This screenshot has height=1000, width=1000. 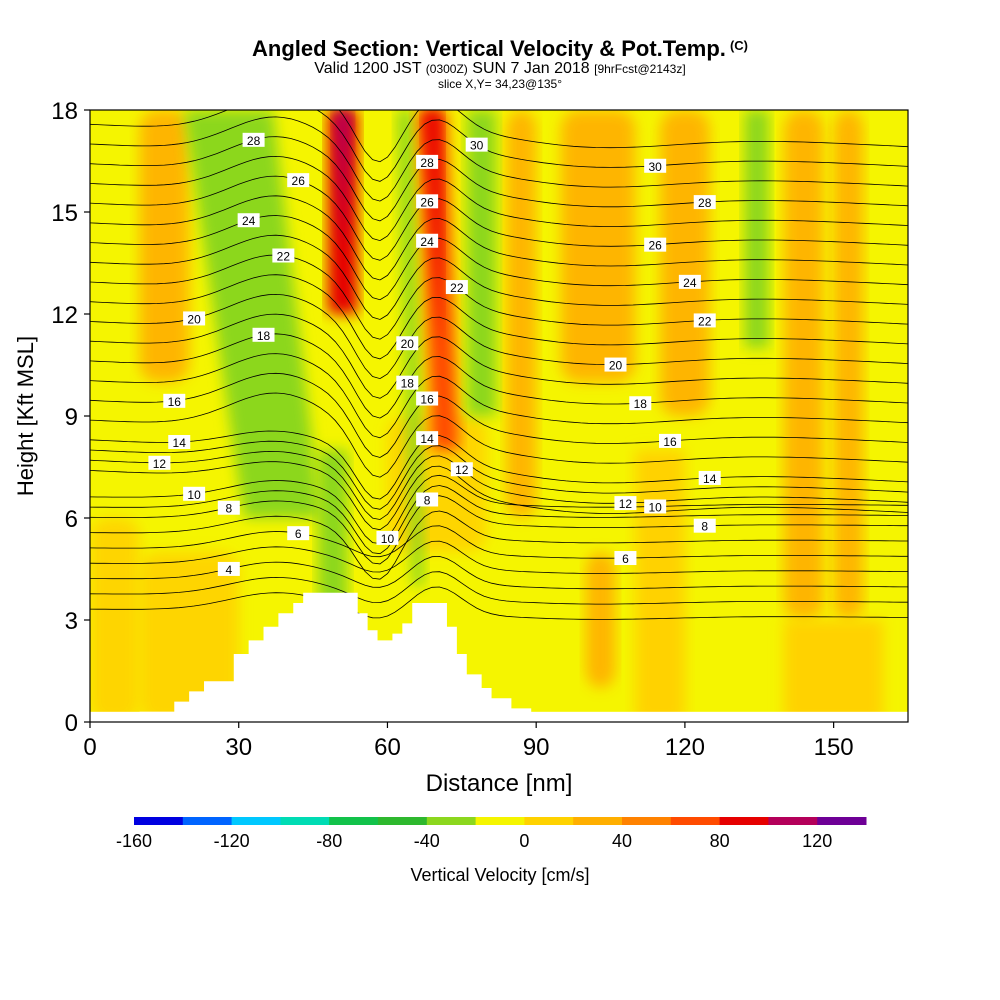 What do you see at coordinates (468, 741) in the screenshot?
I see `x-axis: 0 30 60 90 120 150` at bounding box center [468, 741].